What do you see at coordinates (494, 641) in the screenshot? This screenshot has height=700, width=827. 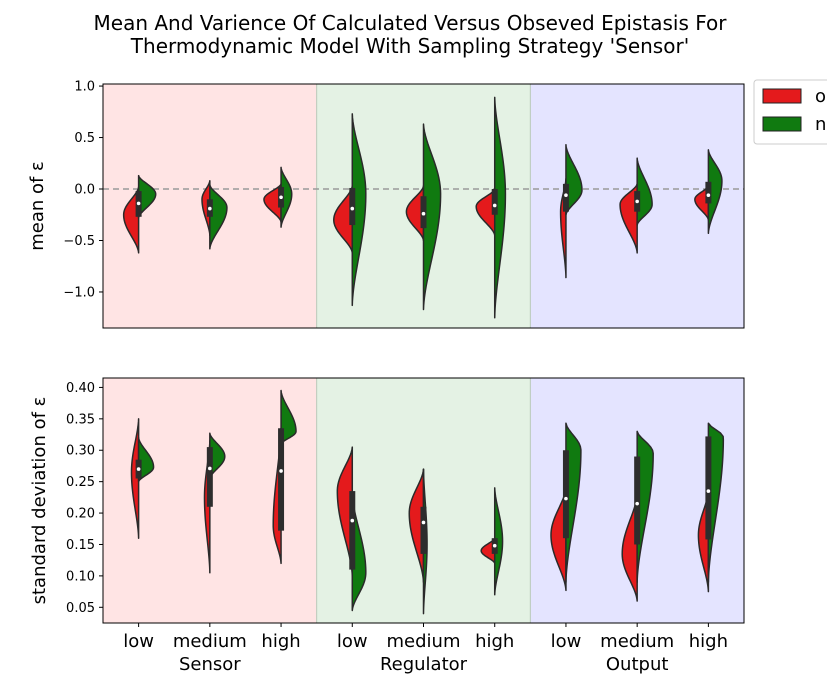 I see `x-tick-label-5: high` at bounding box center [494, 641].